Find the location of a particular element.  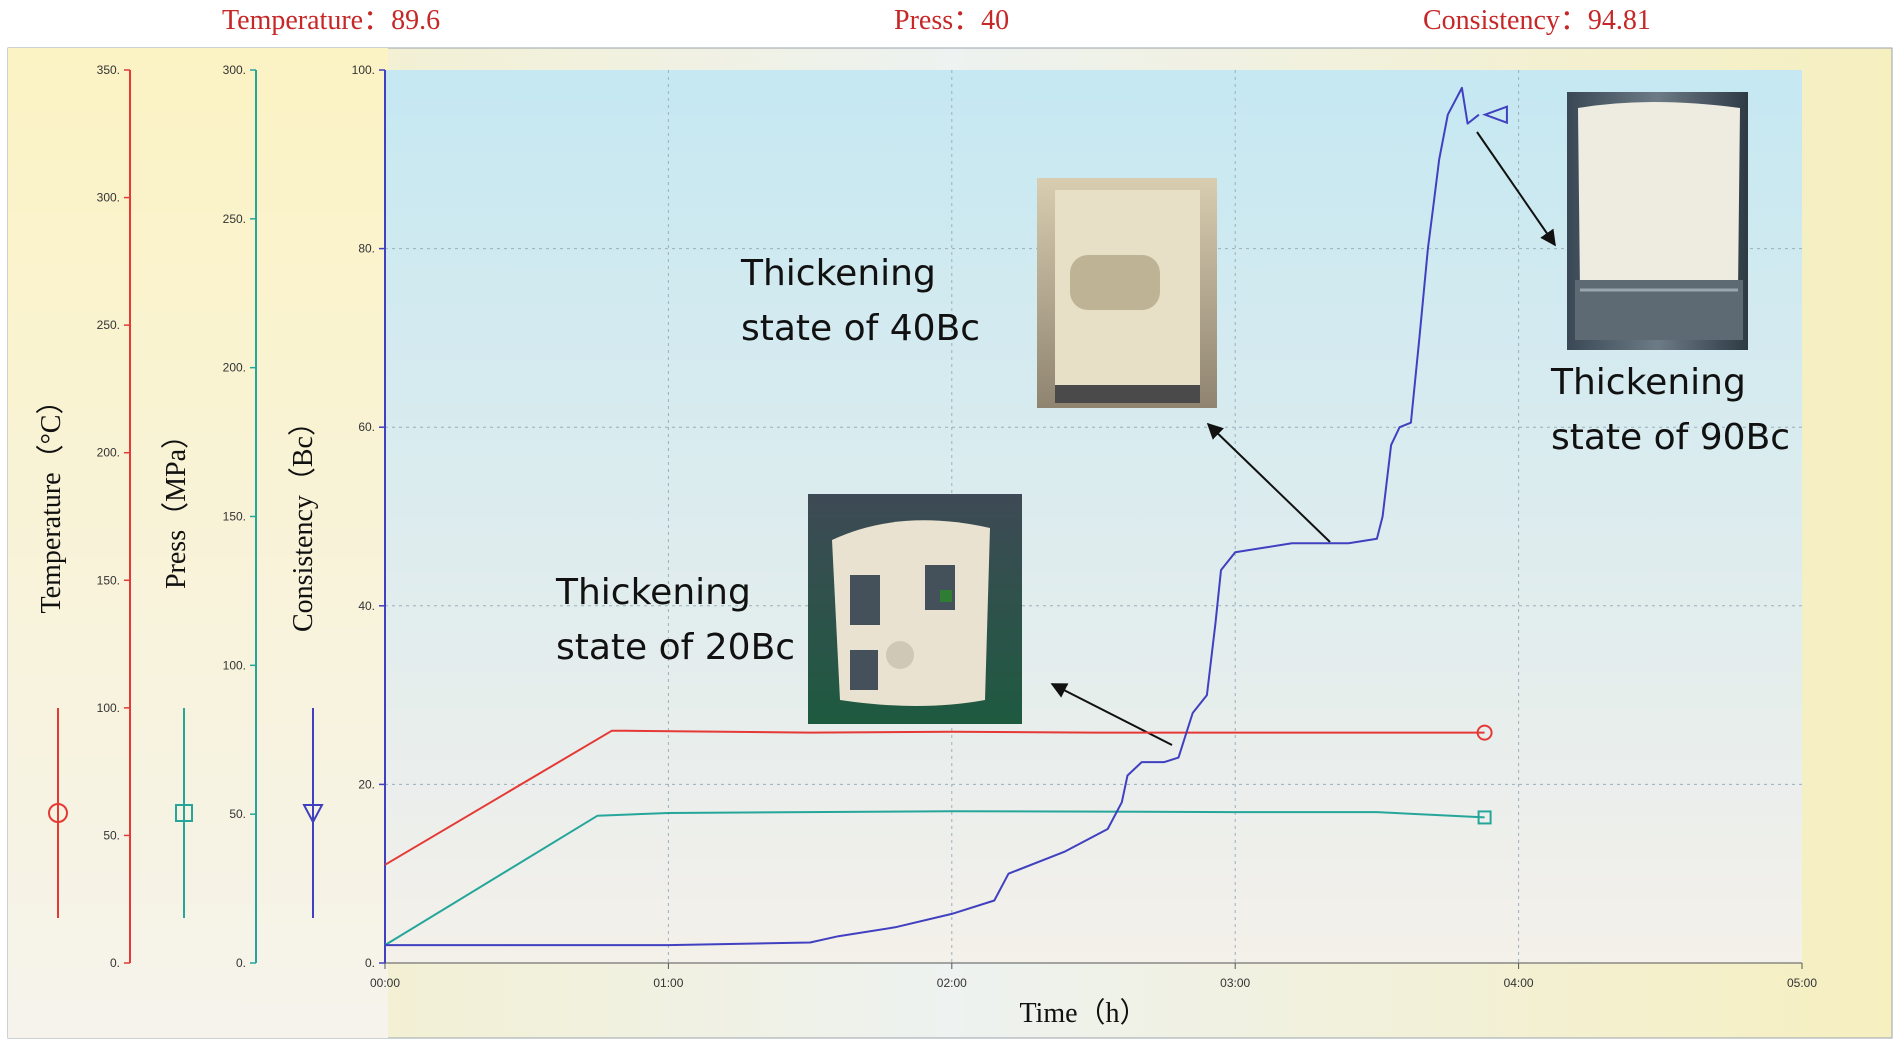

press-tick-label: 100. is located at coordinates (234, 665).